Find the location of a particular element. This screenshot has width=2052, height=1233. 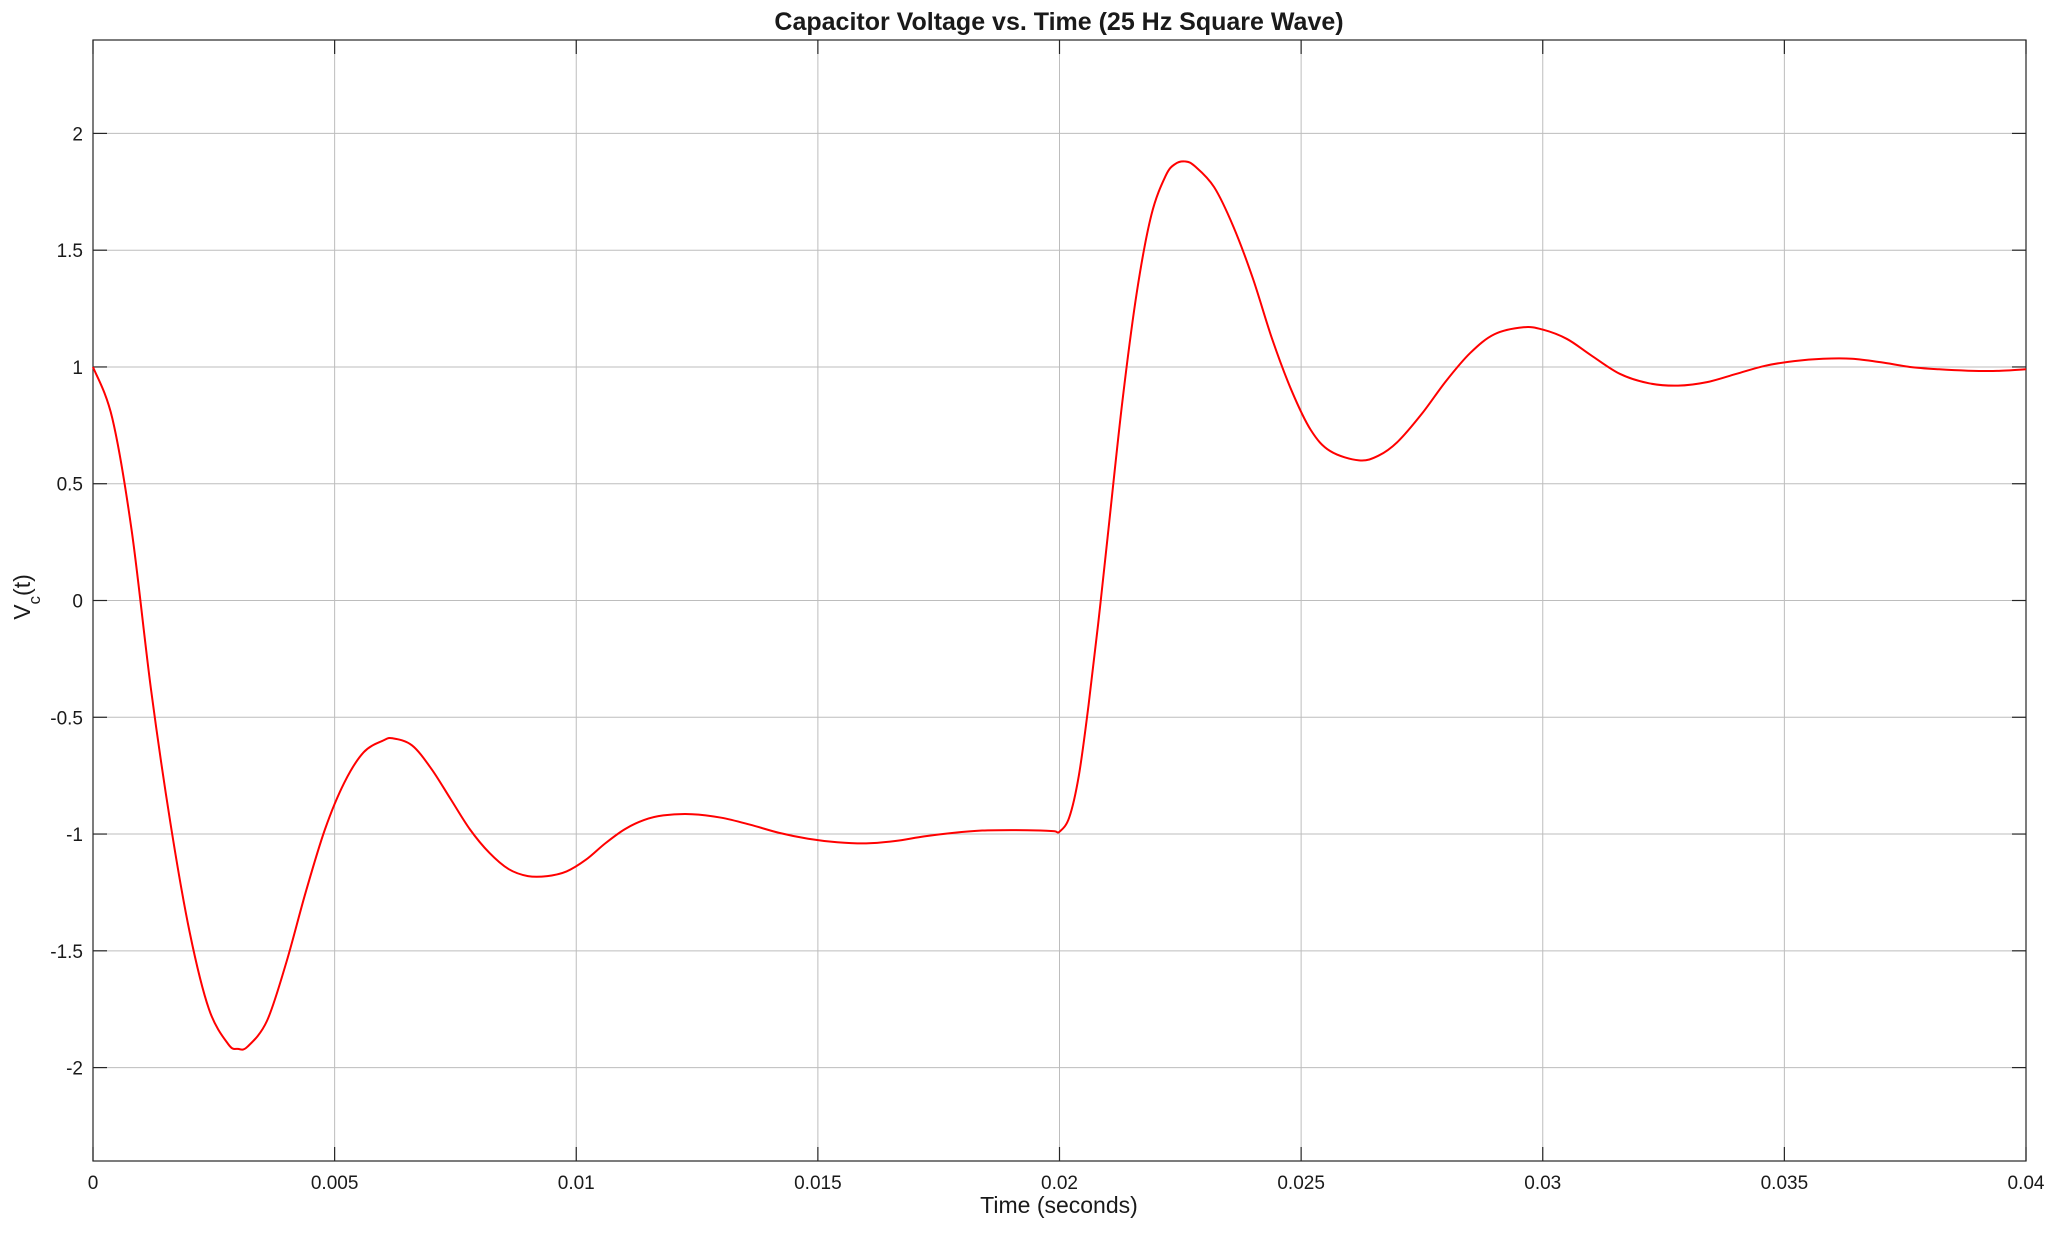

x-tick-label: 0.005 is located at coordinates (335, 1183).